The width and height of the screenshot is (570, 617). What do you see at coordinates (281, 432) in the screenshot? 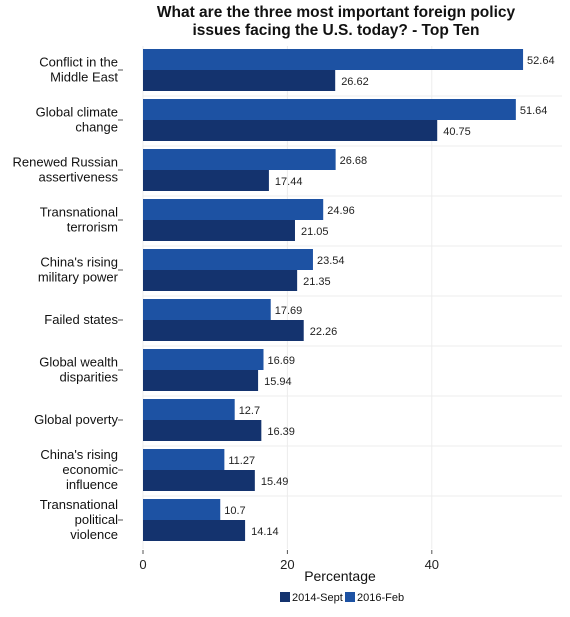
I see `value-label-2014-sept: 16.39` at bounding box center [281, 432].